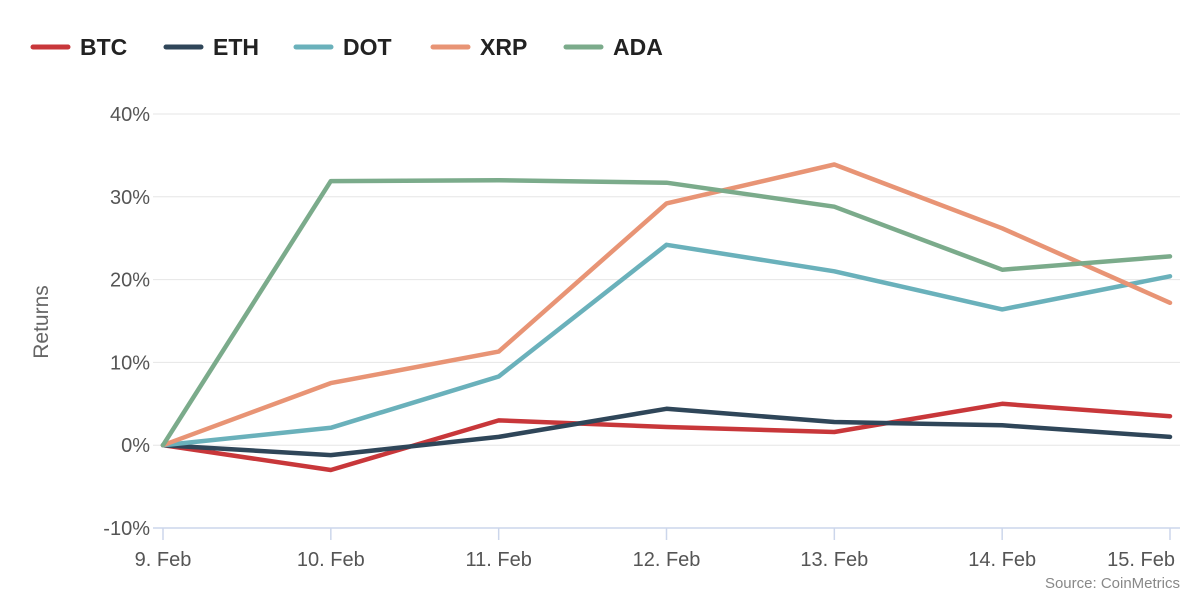 This screenshot has width=1200, height=600. I want to click on x-tick-label: 15. Feb, so click(1141, 560).